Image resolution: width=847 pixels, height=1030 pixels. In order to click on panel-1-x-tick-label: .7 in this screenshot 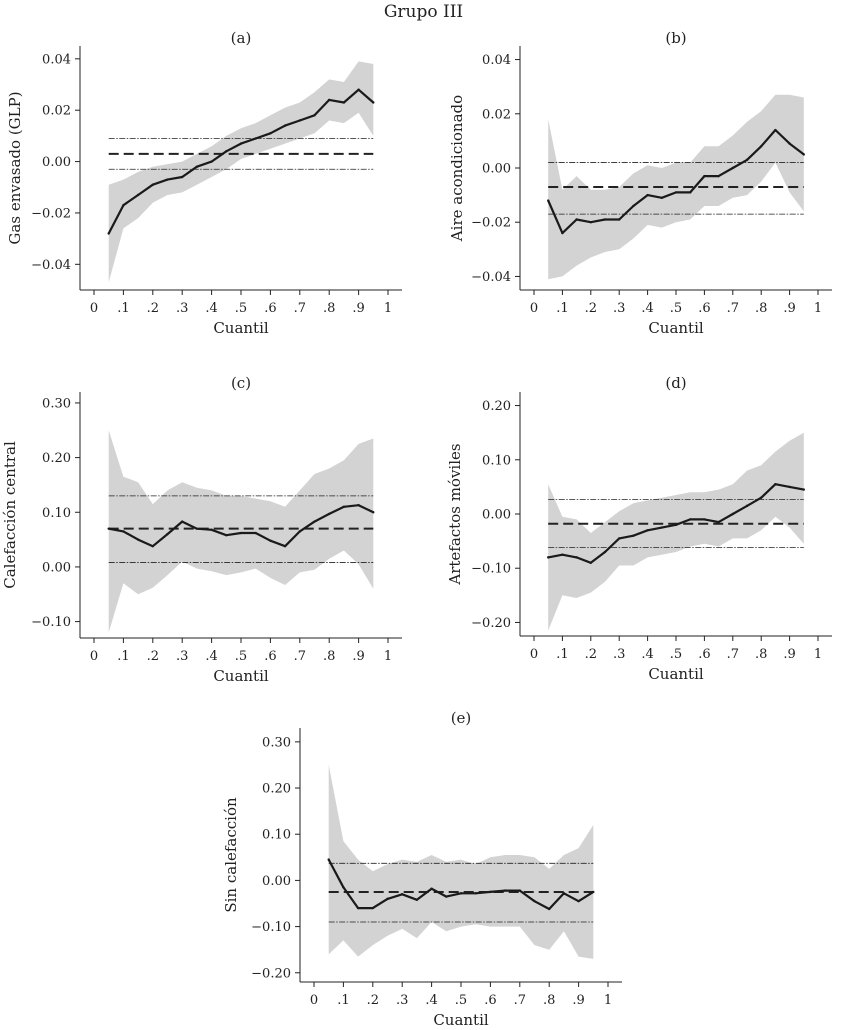, I will do `click(300, 308)`.